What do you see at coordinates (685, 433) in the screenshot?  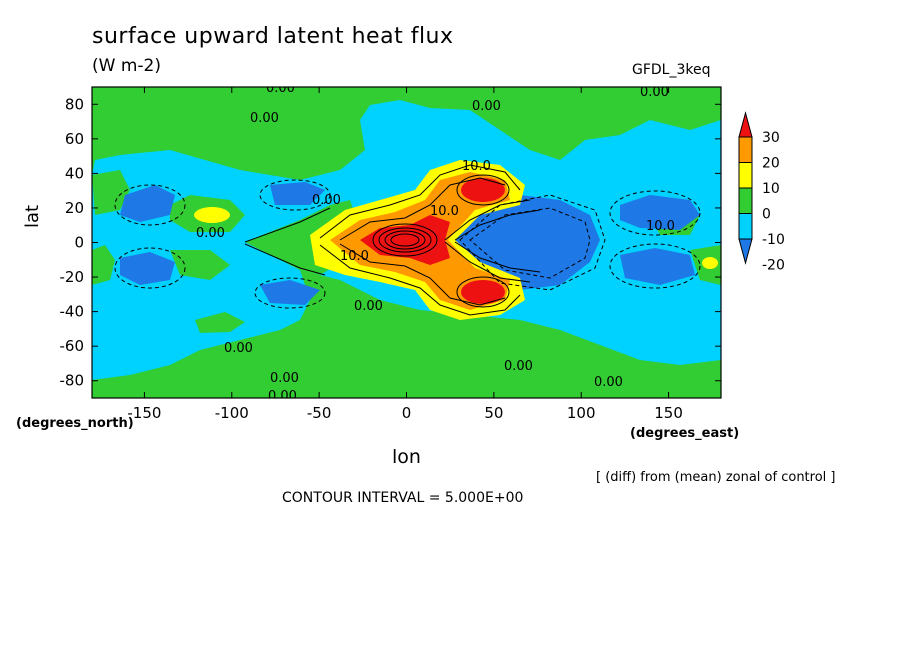 I see `x-axis-units: (degrees_east)` at bounding box center [685, 433].